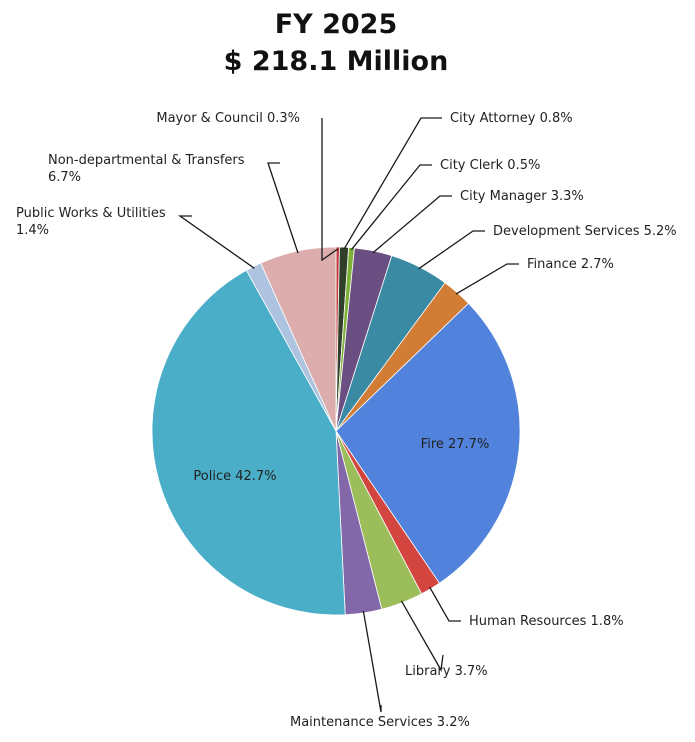 The width and height of the screenshot is (695, 742). Describe the element at coordinates (490, 165) in the screenshot. I see `label-city-clerk: City Clerk 0.5%` at that location.